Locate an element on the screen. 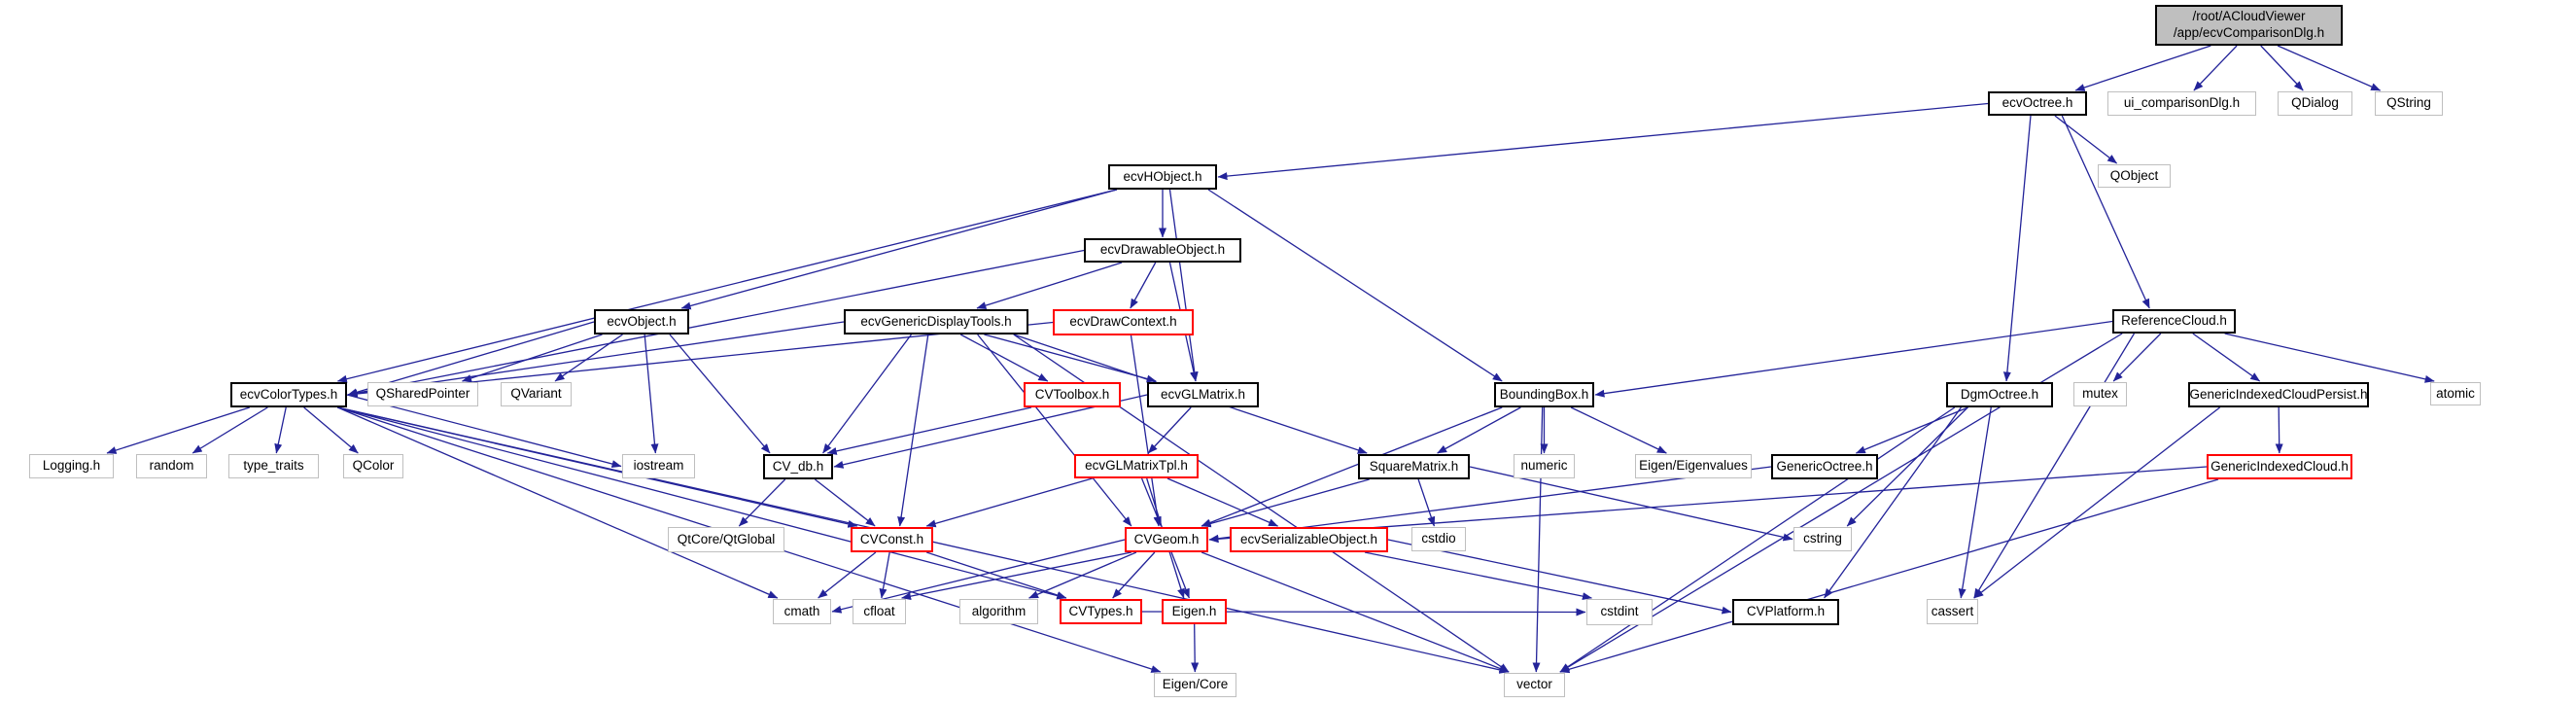 This screenshot has height=704, width=2576. graph-node-qvariant: QVariant is located at coordinates (536, 394).